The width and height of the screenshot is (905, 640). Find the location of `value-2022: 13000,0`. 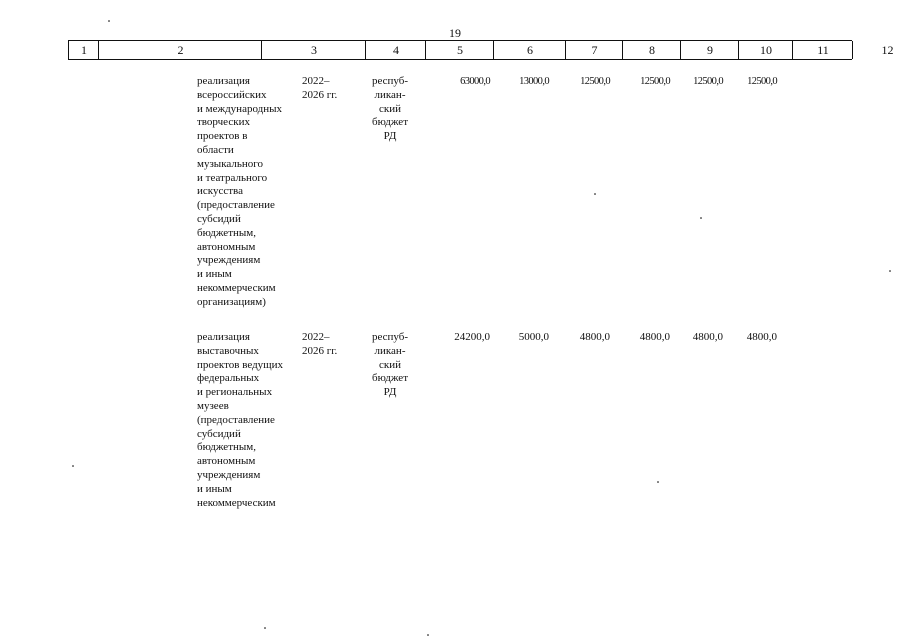

value-2022: 13000,0 is located at coordinates (534, 81).